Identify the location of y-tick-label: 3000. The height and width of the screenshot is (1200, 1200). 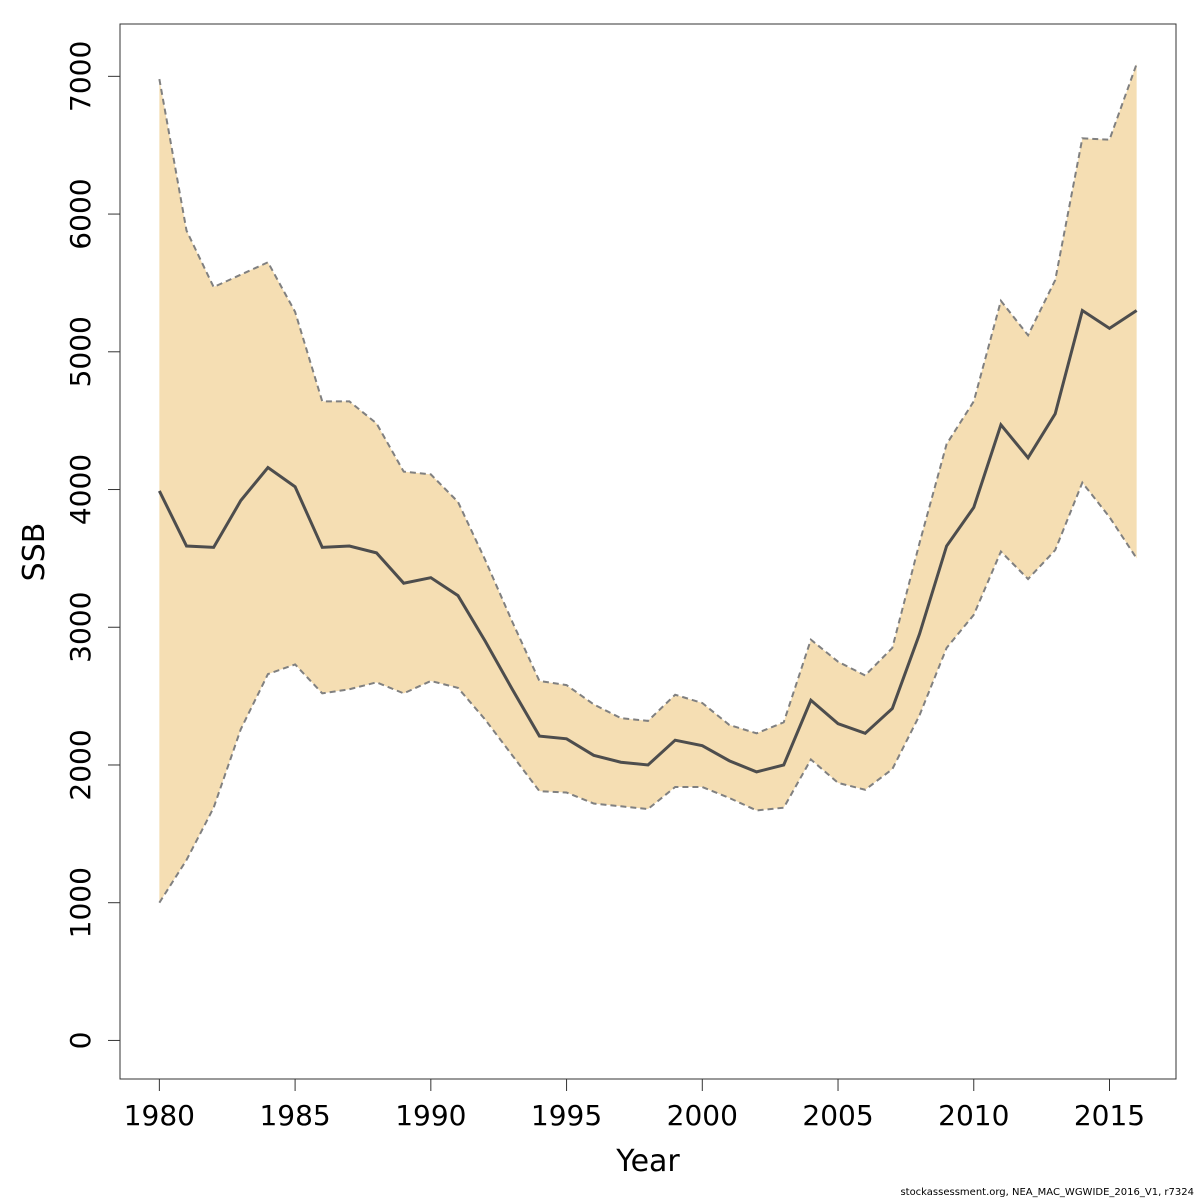
(80, 627).